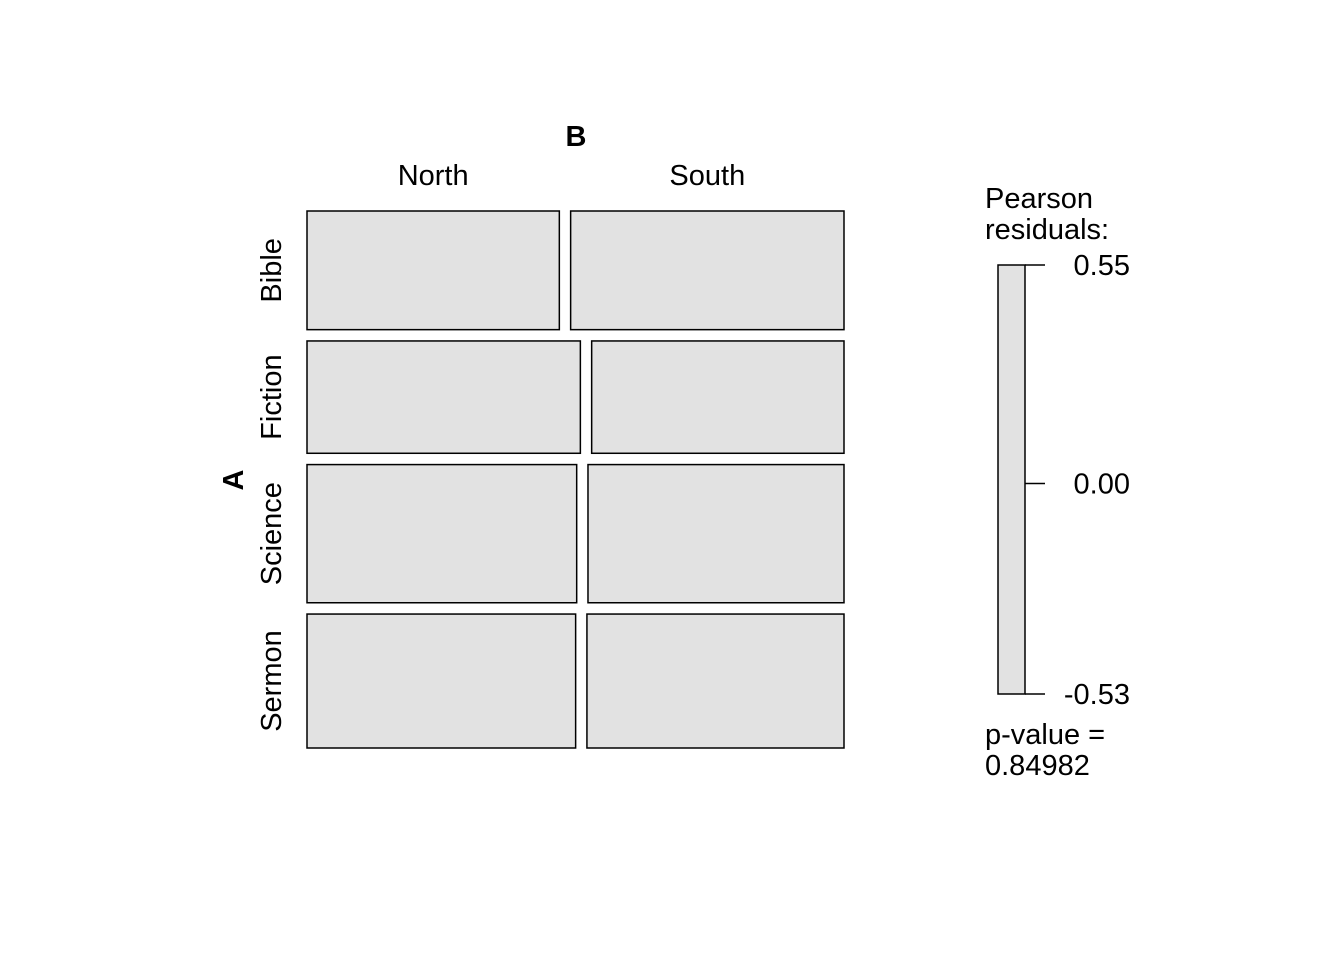 Image resolution: width=1344 pixels, height=960 pixels. Describe the element at coordinates (272, 533) in the screenshot. I see `row-label-science: Science` at that location.